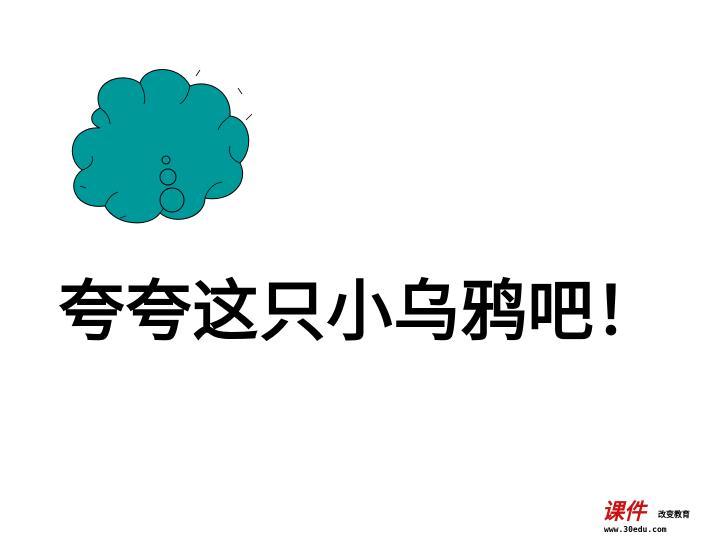 The width and height of the screenshot is (720, 540). Describe the element at coordinates (624, 512) in the screenshot. I see `logo-mark: 课件` at that location.